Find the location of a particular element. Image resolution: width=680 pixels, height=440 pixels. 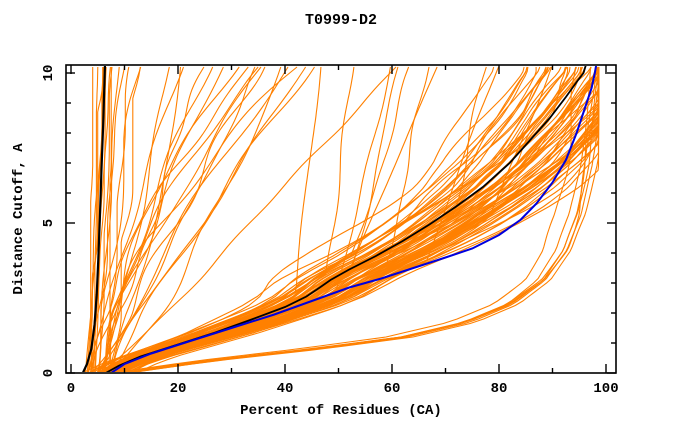

x-tick-label: 60 is located at coordinates (392, 389).